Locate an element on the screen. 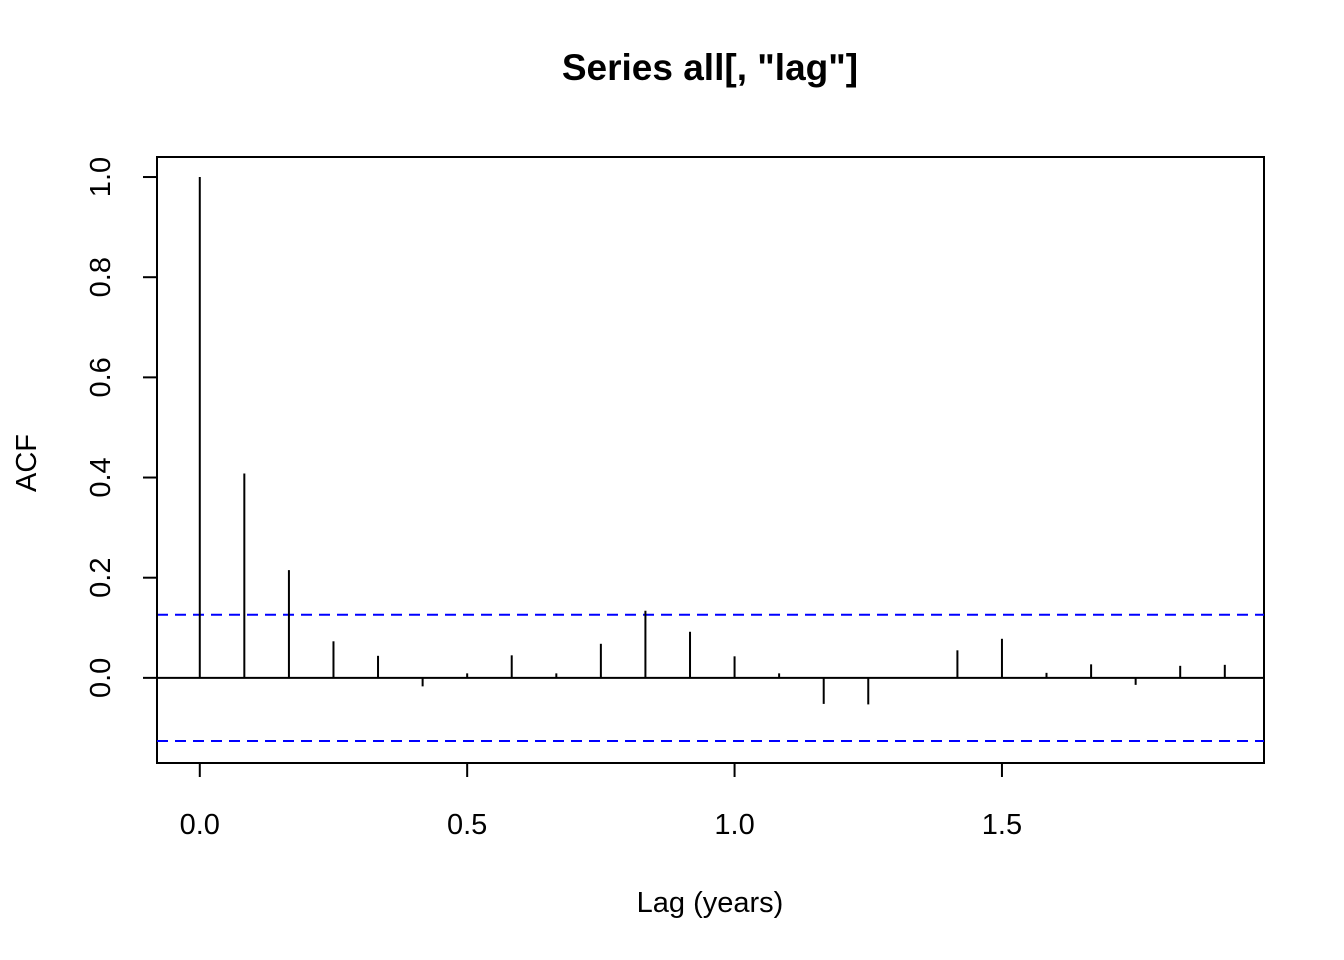 The width and height of the screenshot is (1344, 960). x-tick-label: 0.5 is located at coordinates (467, 825).